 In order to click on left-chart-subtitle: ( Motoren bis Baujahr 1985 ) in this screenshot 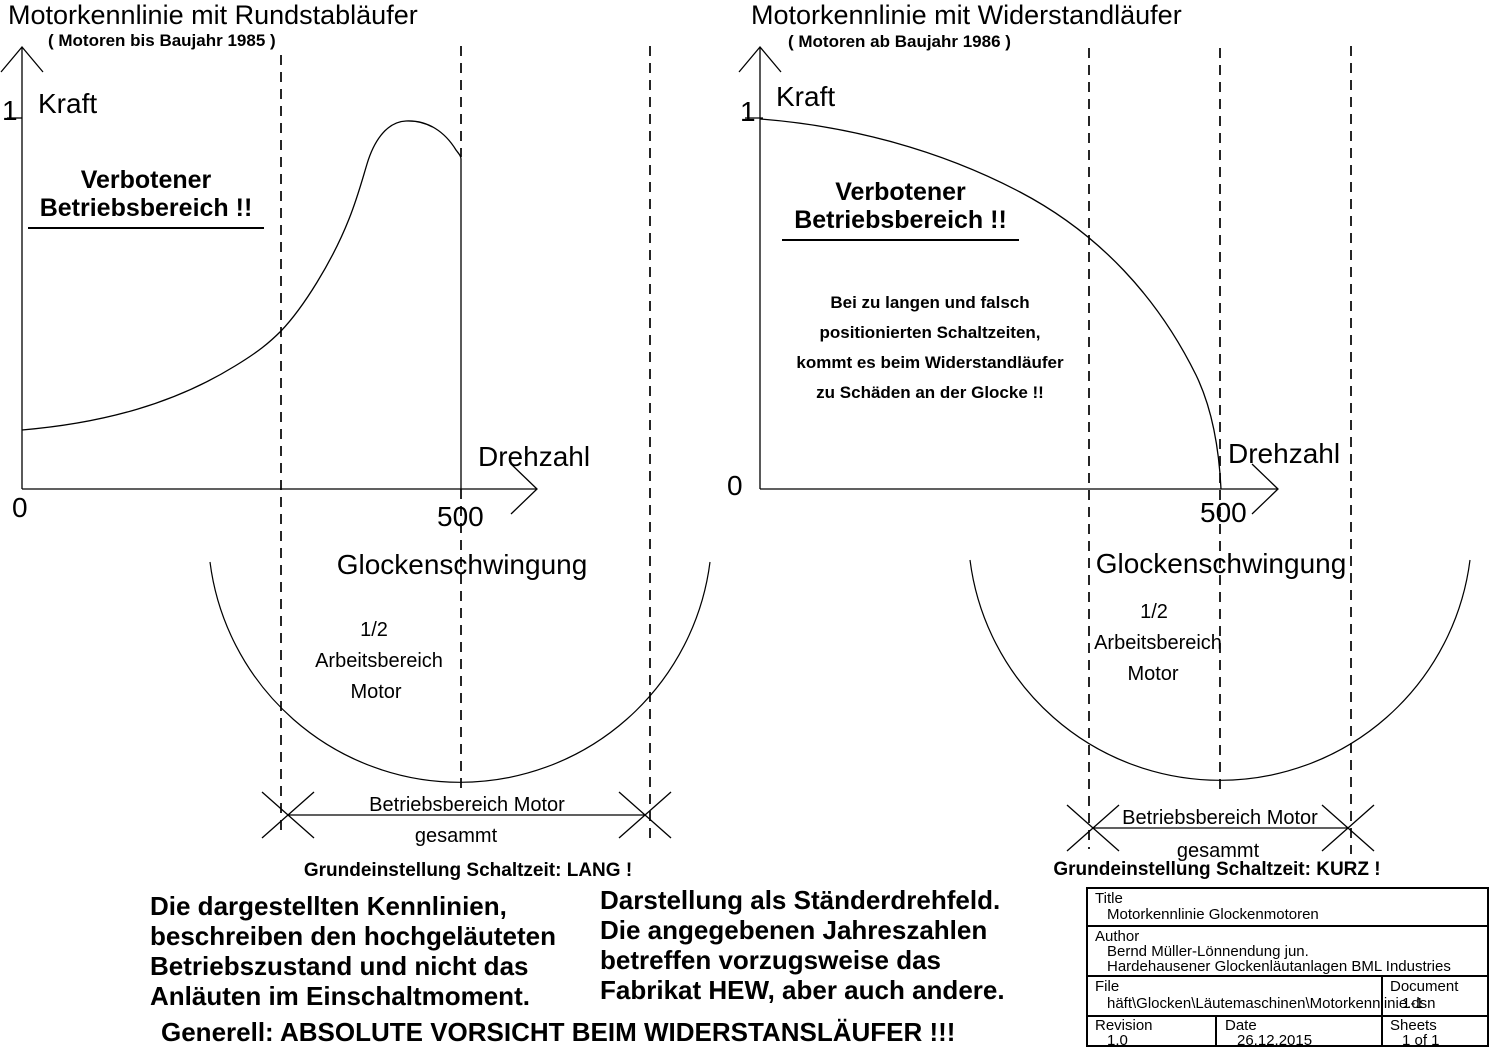, I will do `click(162, 40)`.